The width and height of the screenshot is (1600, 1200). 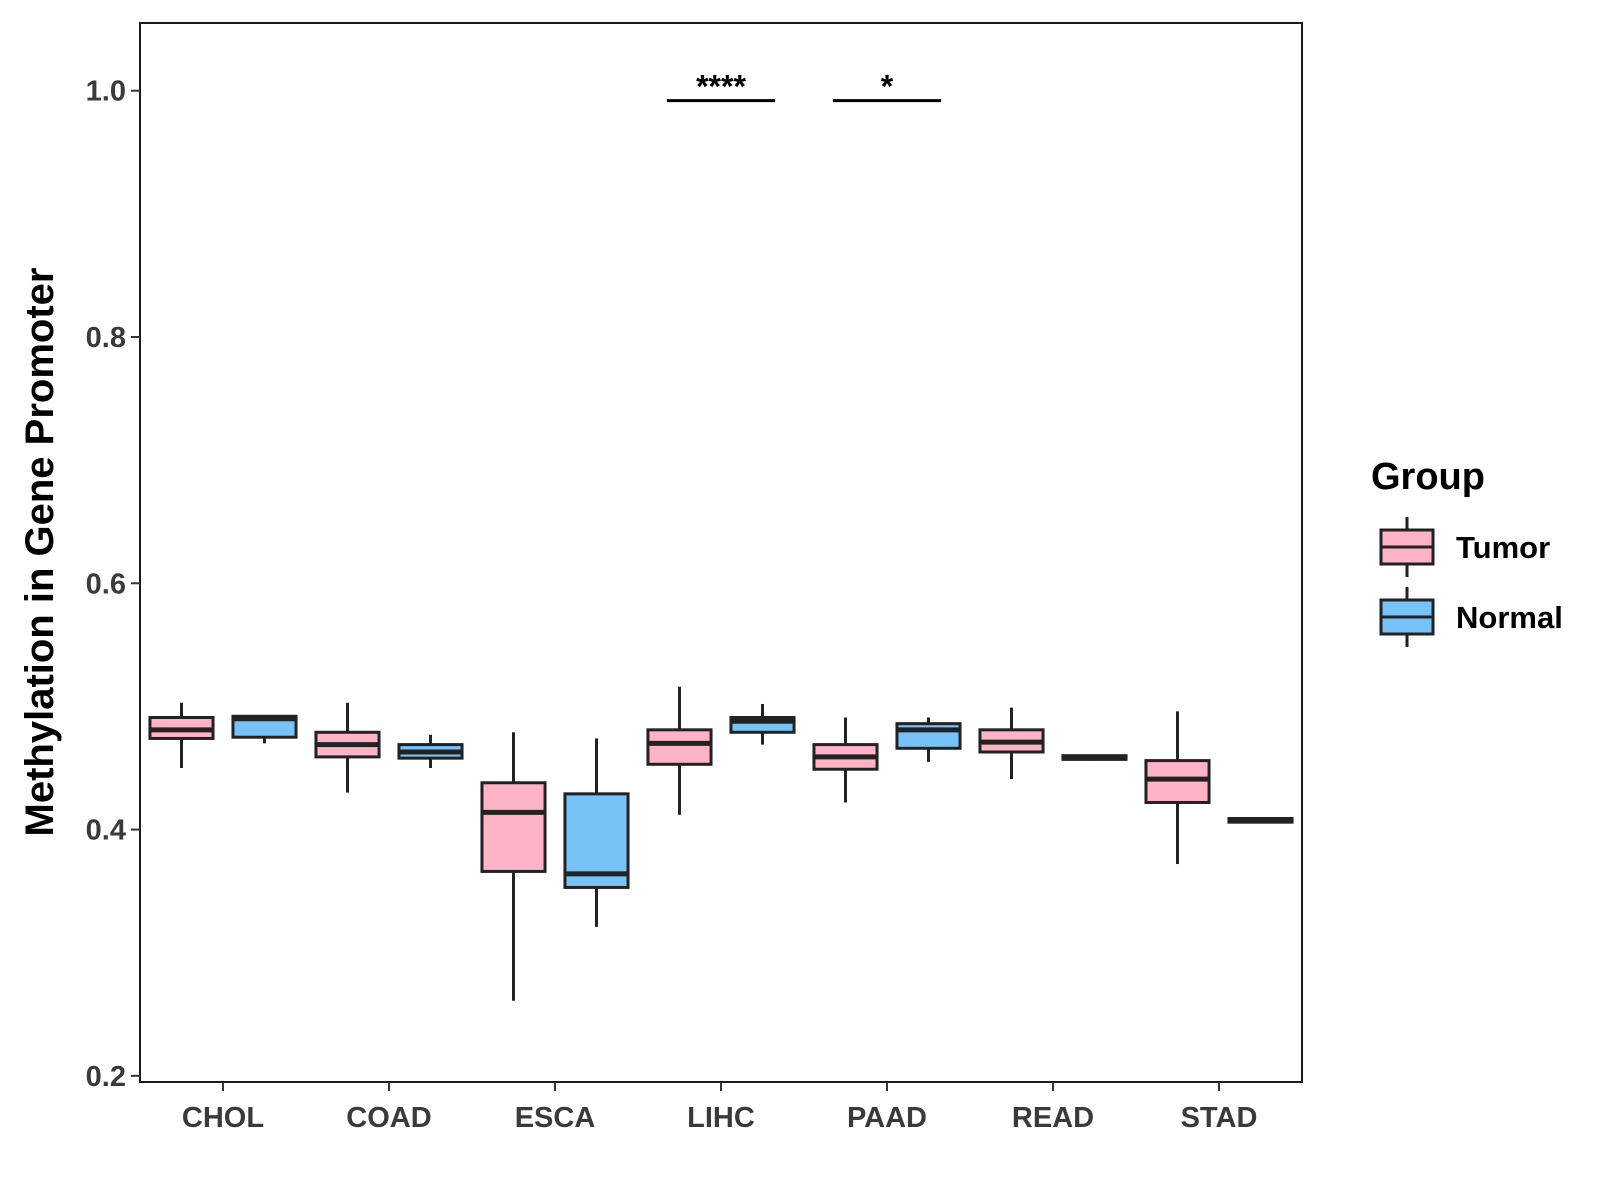 What do you see at coordinates (1503, 547) in the screenshot?
I see `legend-label-tumor: Tumor` at bounding box center [1503, 547].